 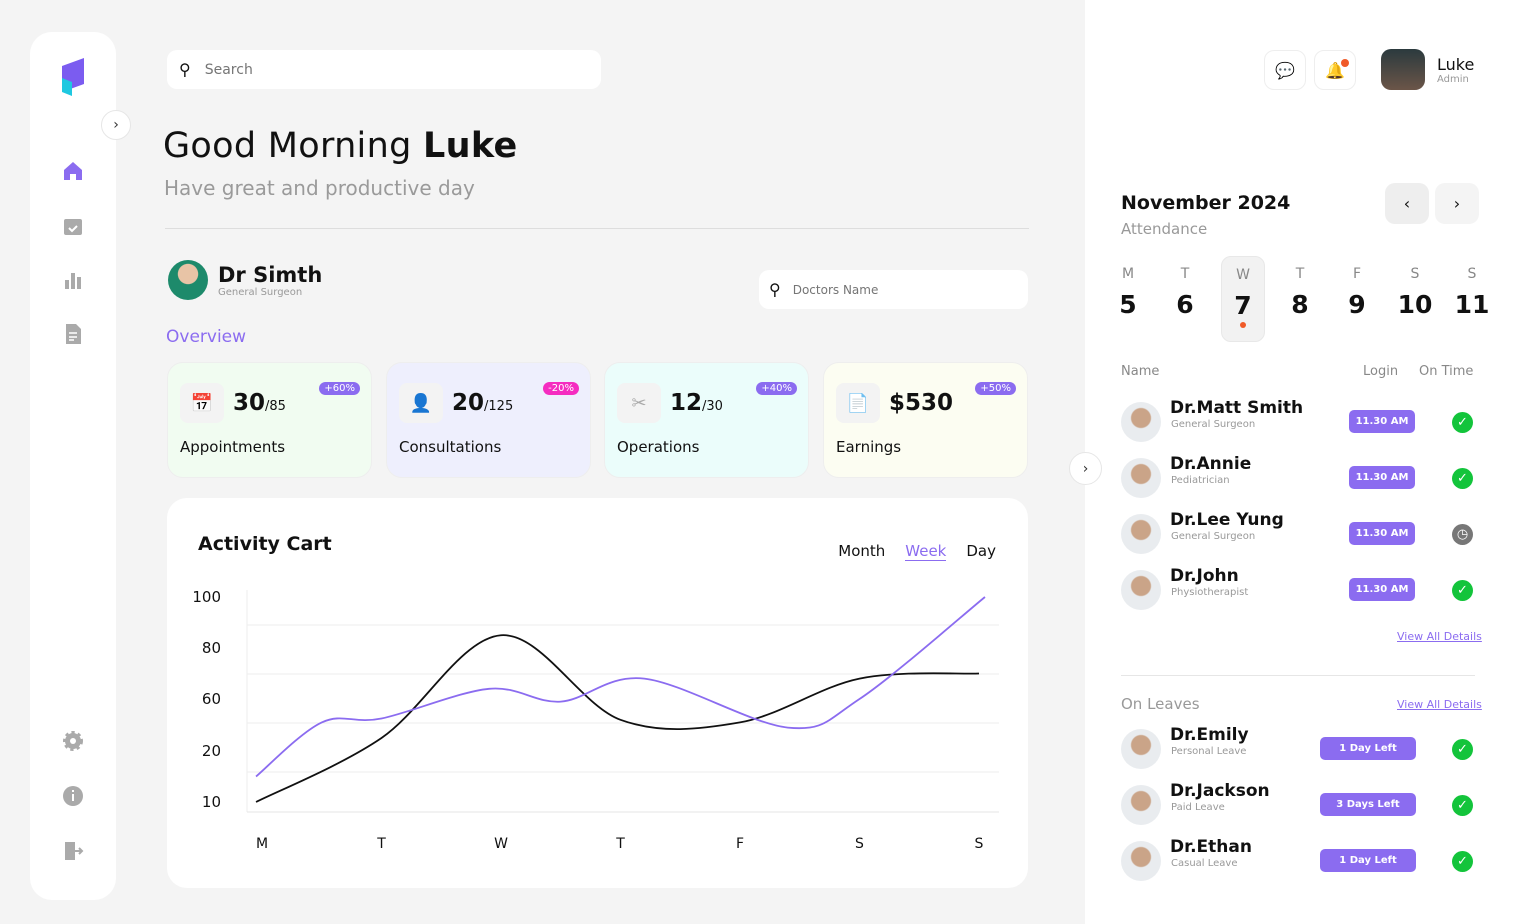 What do you see at coordinates (620, 844) in the screenshot?
I see `x-tick-label: T` at bounding box center [620, 844].